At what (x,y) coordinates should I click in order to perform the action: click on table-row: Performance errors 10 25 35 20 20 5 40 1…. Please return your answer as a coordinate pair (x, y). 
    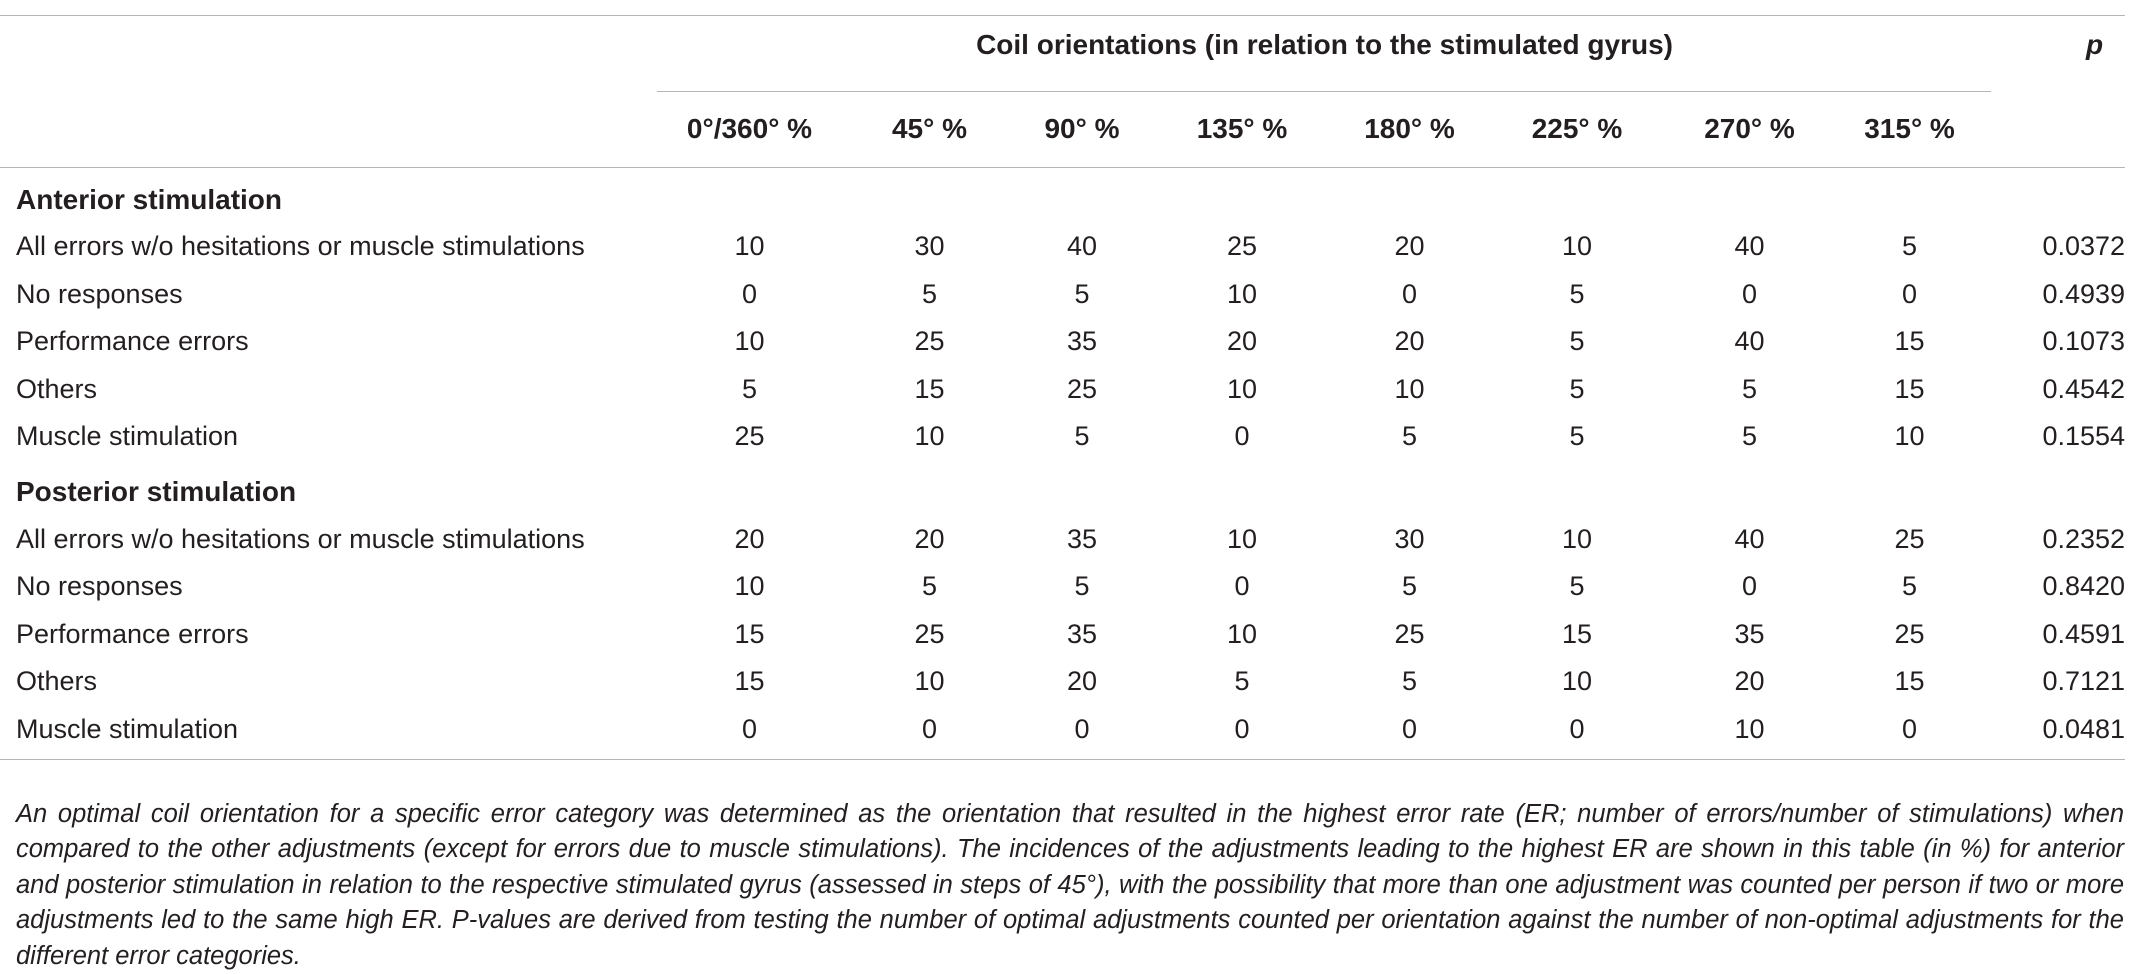
    Looking at the image, I should click on (1069, 342).